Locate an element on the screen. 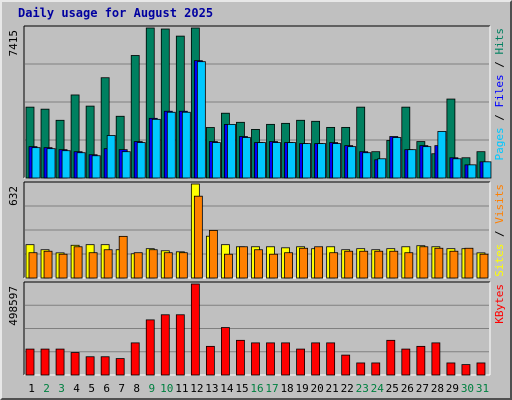 The height and width of the screenshot is (400, 512). day-label: 14 is located at coordinates (227, 388).